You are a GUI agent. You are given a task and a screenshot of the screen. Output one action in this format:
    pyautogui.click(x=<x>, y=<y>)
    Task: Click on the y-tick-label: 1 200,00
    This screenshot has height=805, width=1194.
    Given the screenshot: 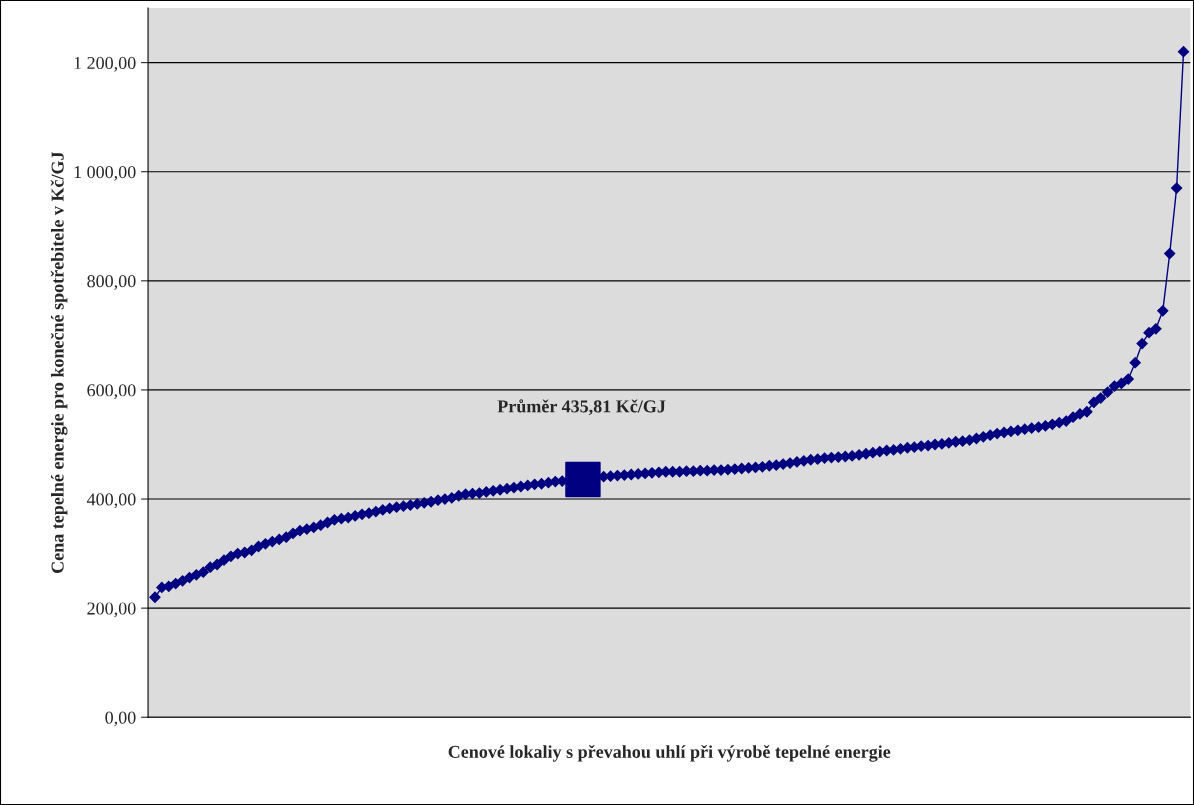 What is the action you would take?
    pyautogui.click(x=105, y=64)
    